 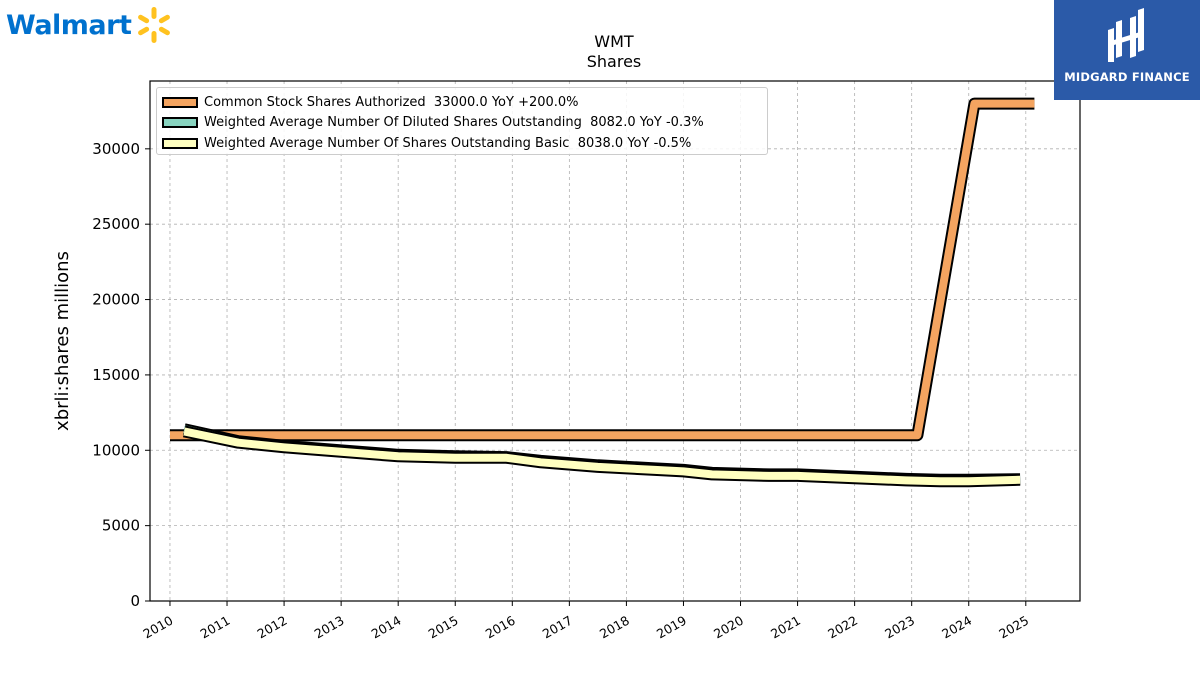 I want to click on x-tick-label: 2011, so click(x=214, y=627).